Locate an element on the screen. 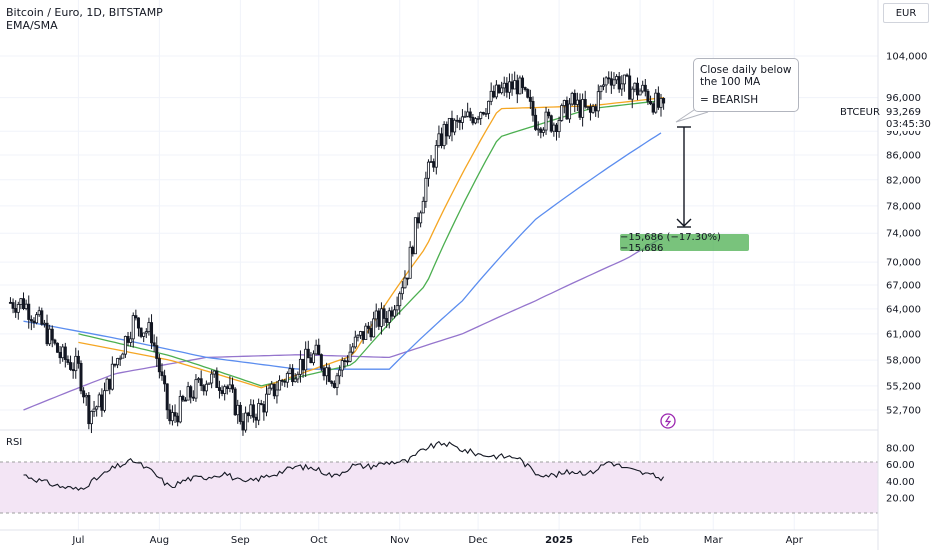  time-tick-label: 2025 is located at coordinates (559, 540).